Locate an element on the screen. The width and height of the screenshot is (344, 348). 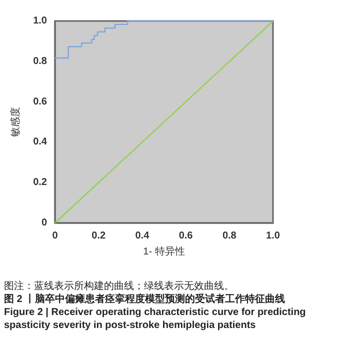
y-axis-title: 敏感度 is located at coordinates (16, 122).